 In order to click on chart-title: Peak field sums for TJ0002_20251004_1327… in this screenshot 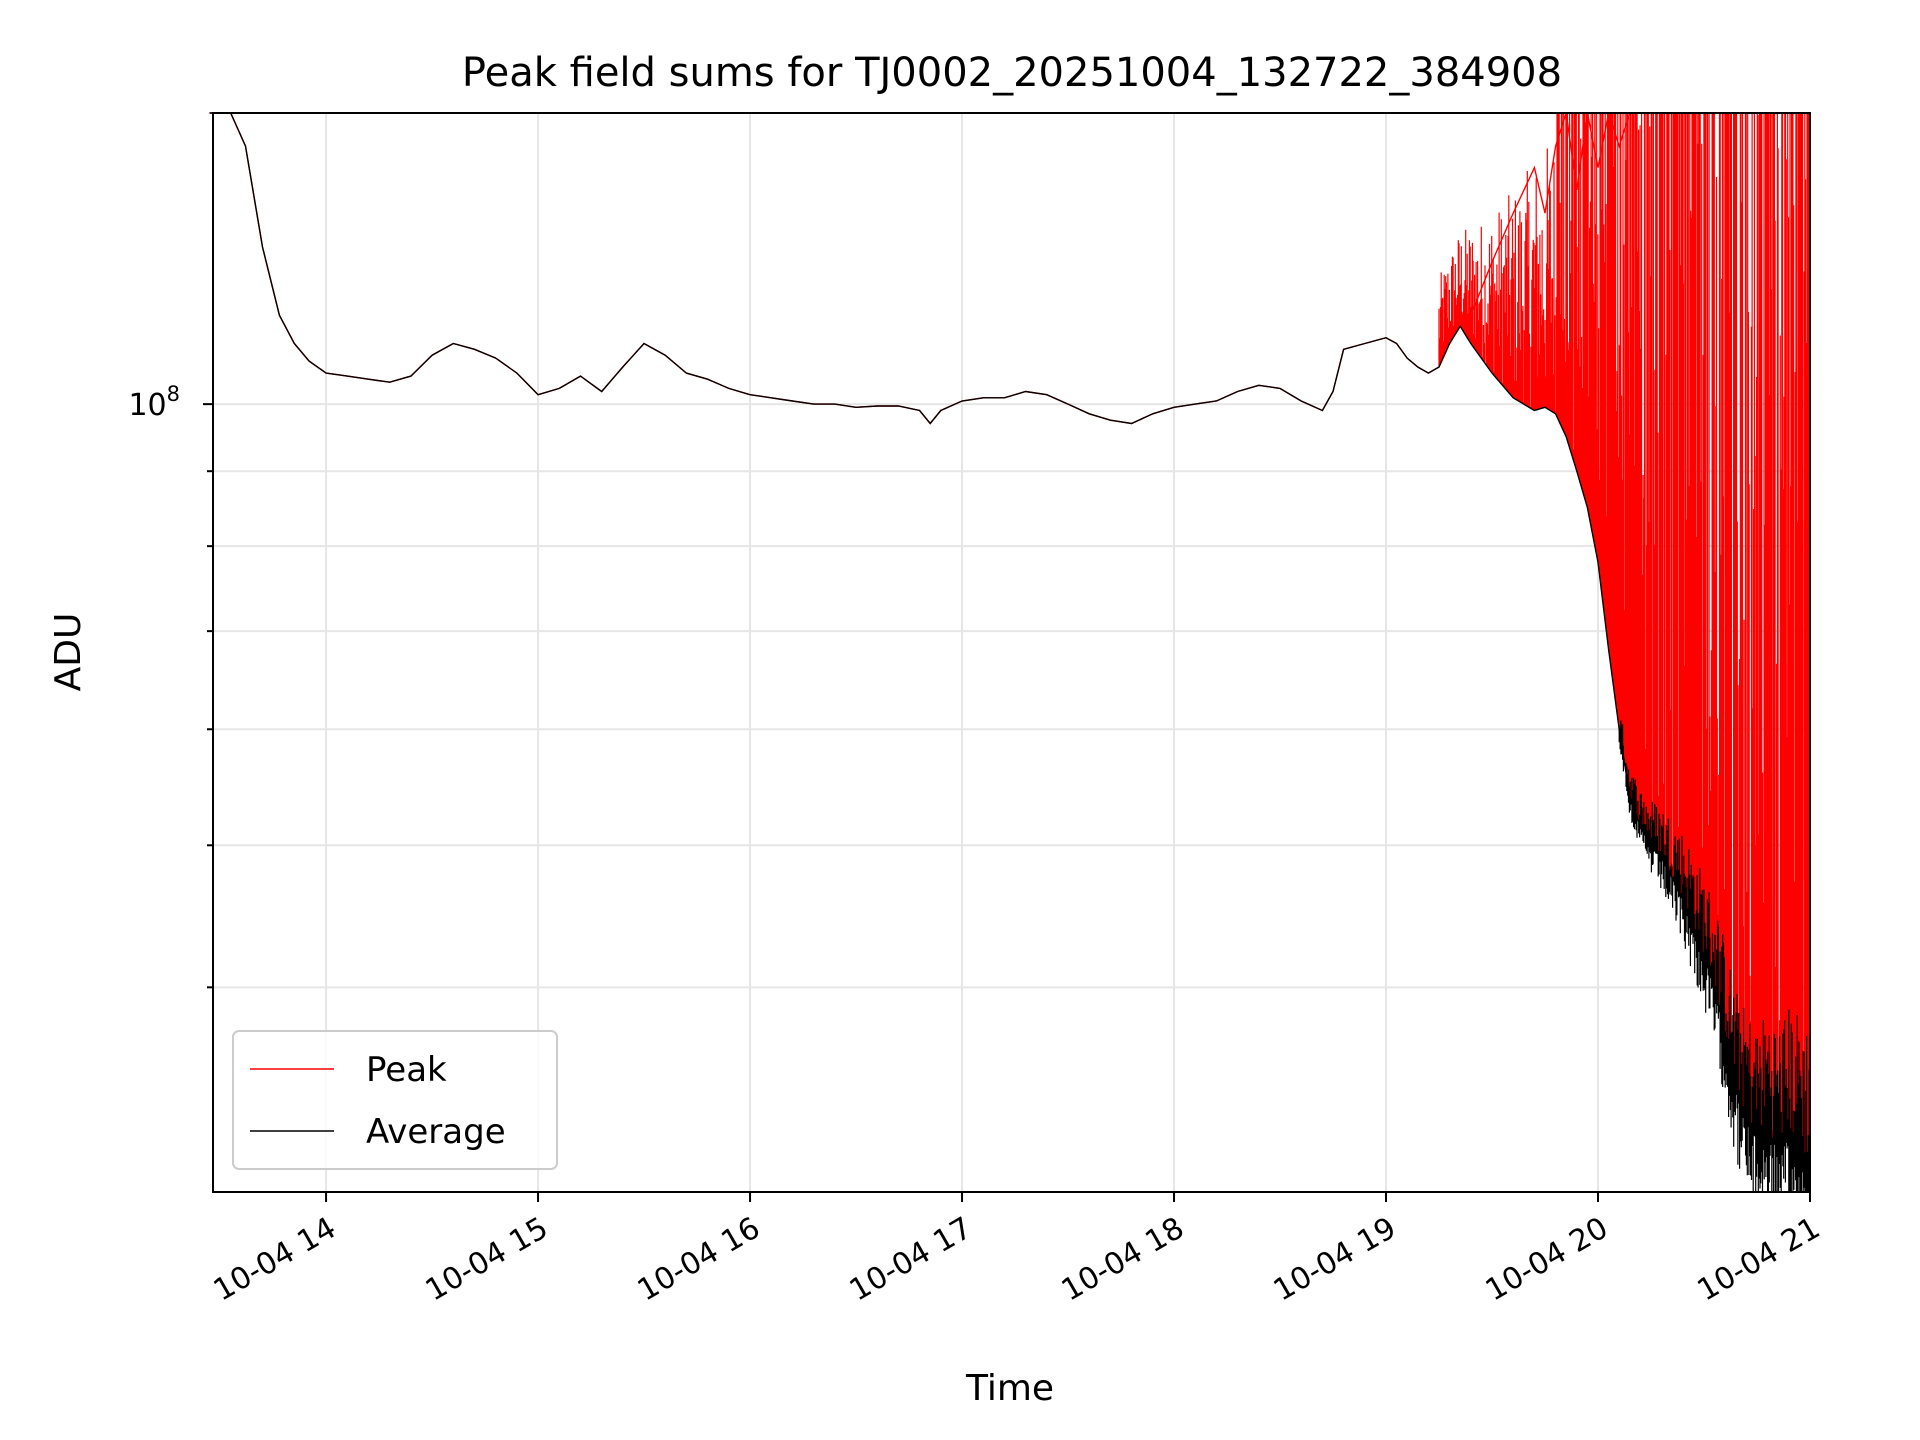, I will do `click(1012, 73)`.